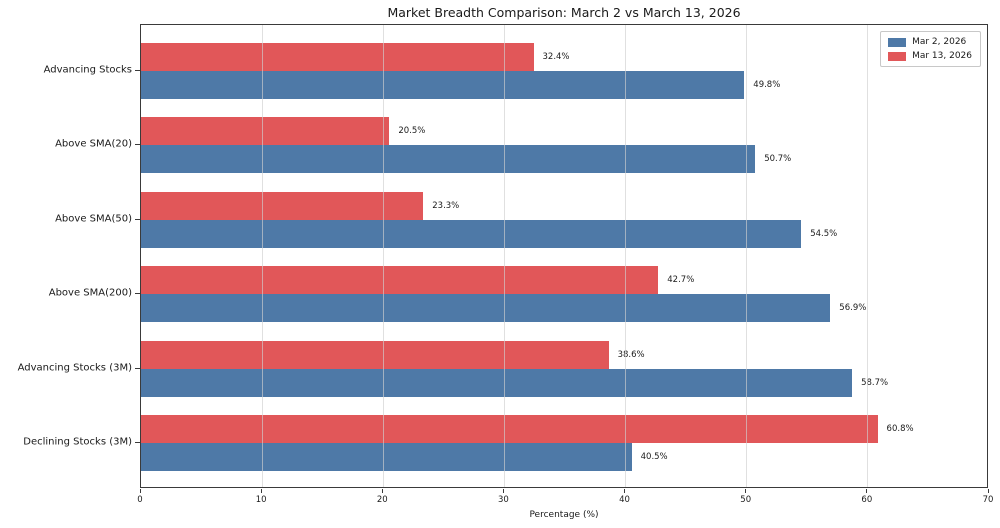 The height and width of the screenshot is (528, 1000). I want to click on x-tick-label: 0, so click(140, 500).